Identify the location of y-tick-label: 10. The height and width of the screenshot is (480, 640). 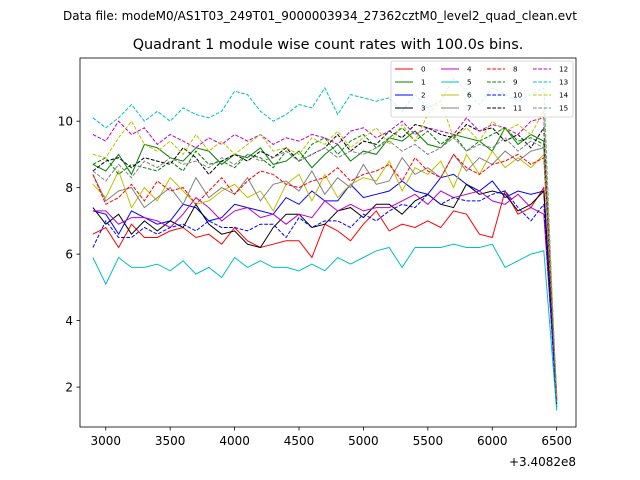
(65, 121).